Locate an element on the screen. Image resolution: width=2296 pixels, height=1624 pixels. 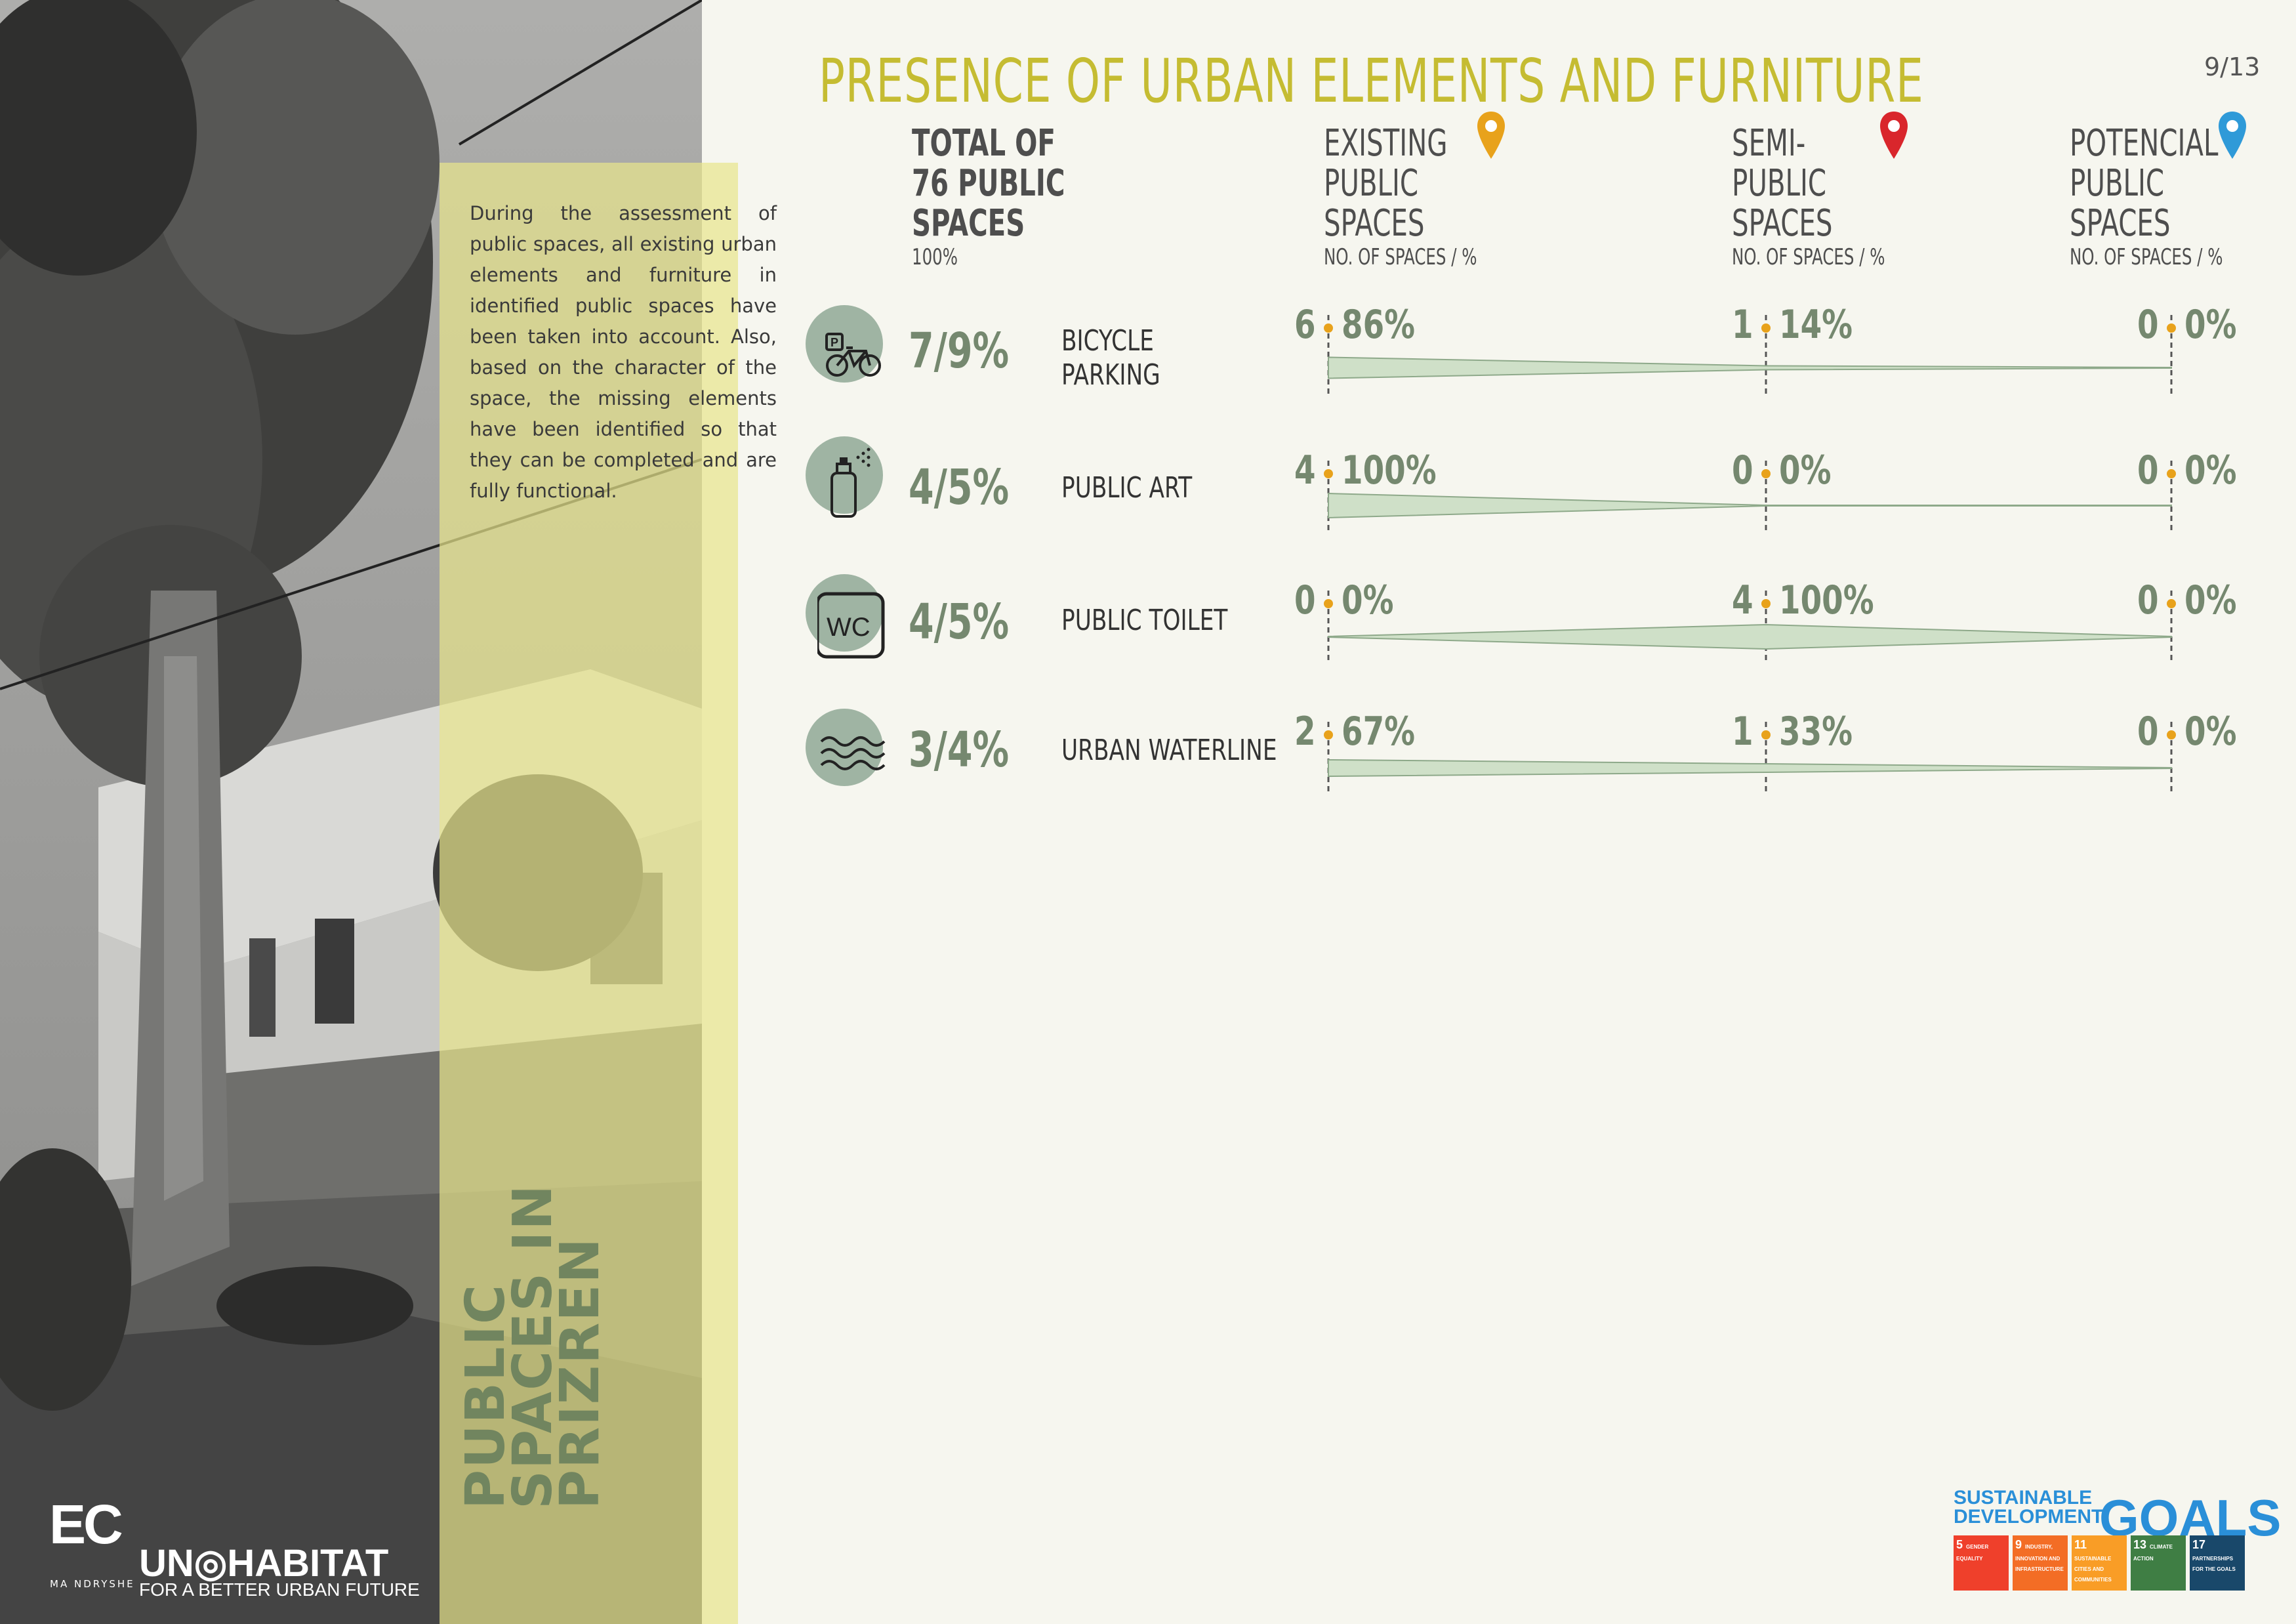
svg-text: P is located at coordinates (834, 343).